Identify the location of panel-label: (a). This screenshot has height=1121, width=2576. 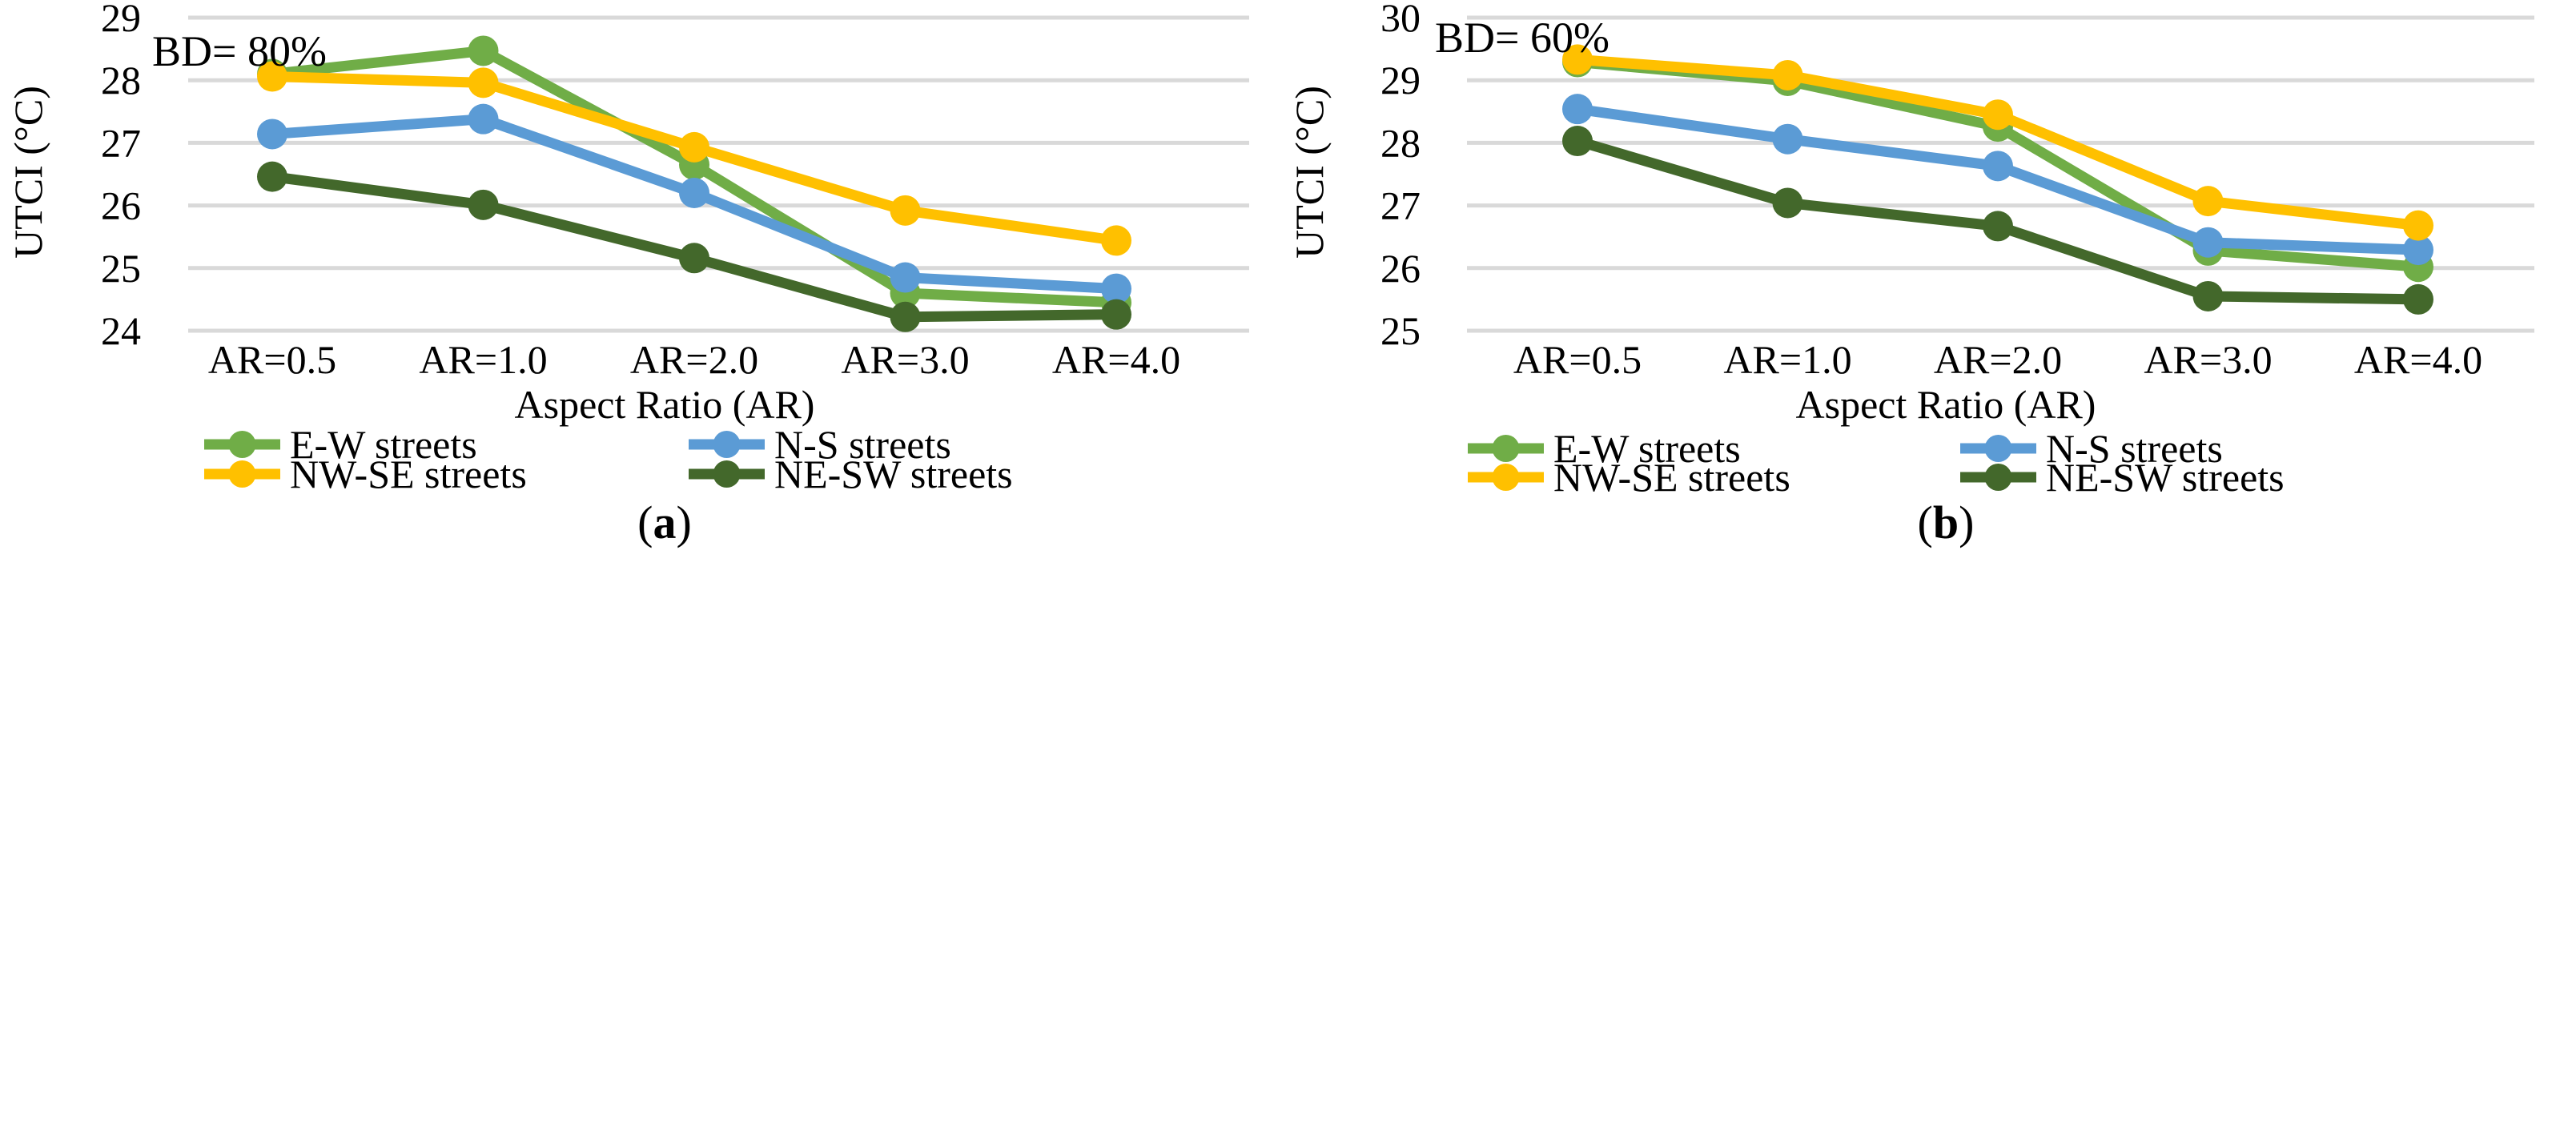
(664, 522).